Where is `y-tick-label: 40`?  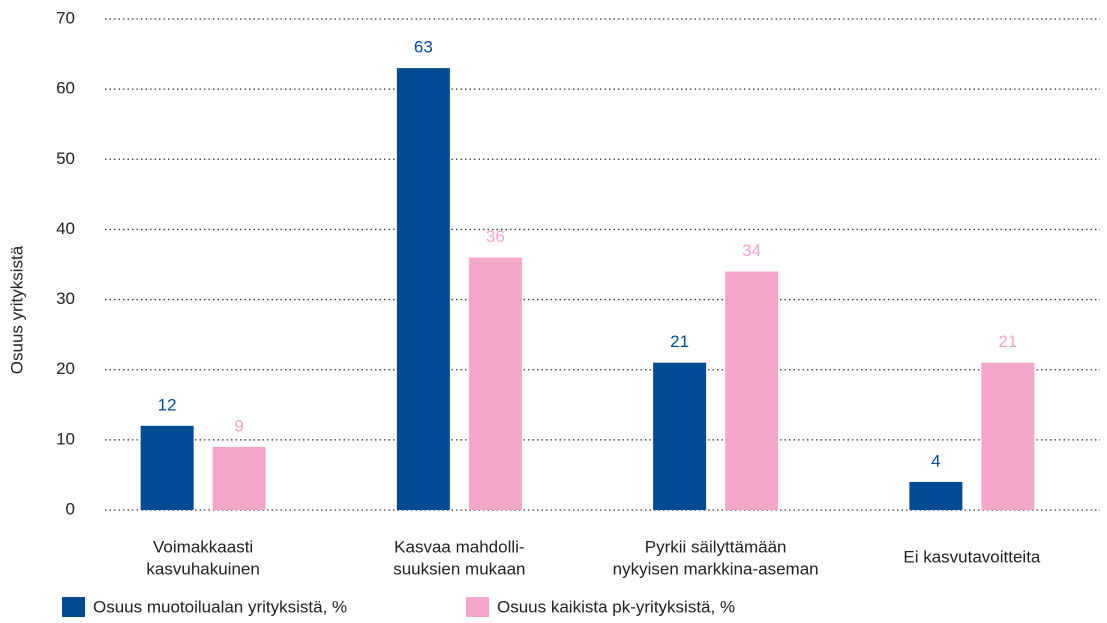
y-tick-label: 40 is located at coordinates (65, 228).